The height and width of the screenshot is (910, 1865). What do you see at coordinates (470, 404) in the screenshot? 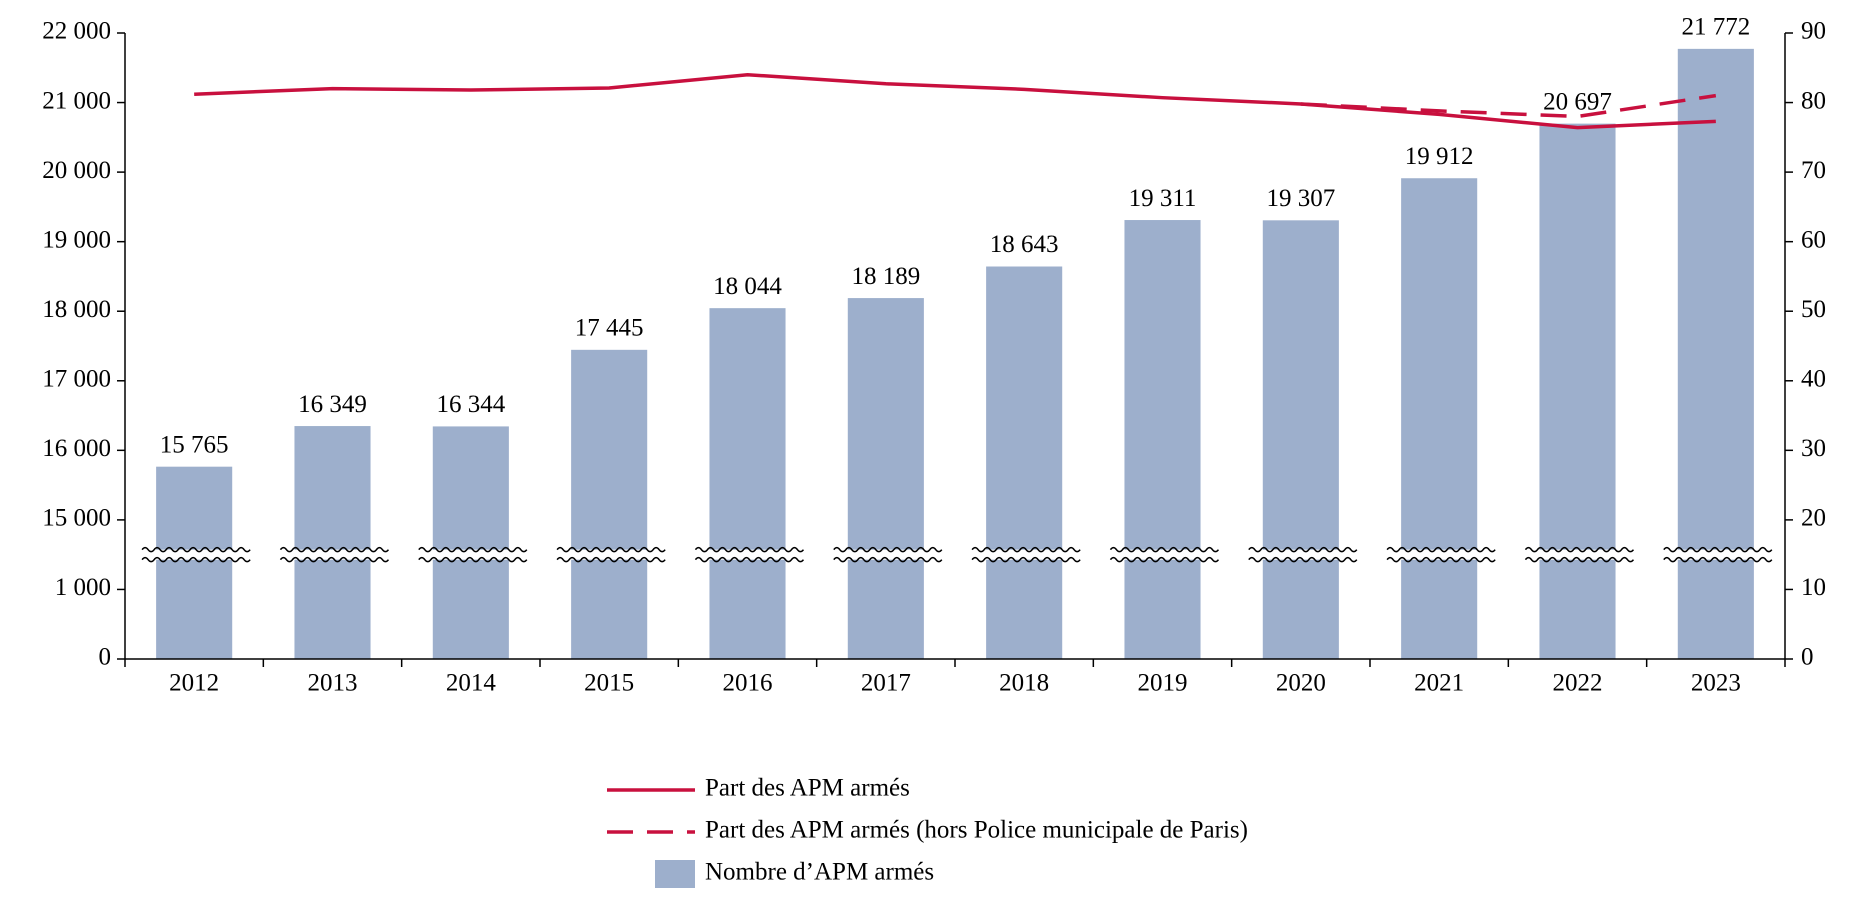
I see `value-label: 16 344` at bounding box center [470, 404].